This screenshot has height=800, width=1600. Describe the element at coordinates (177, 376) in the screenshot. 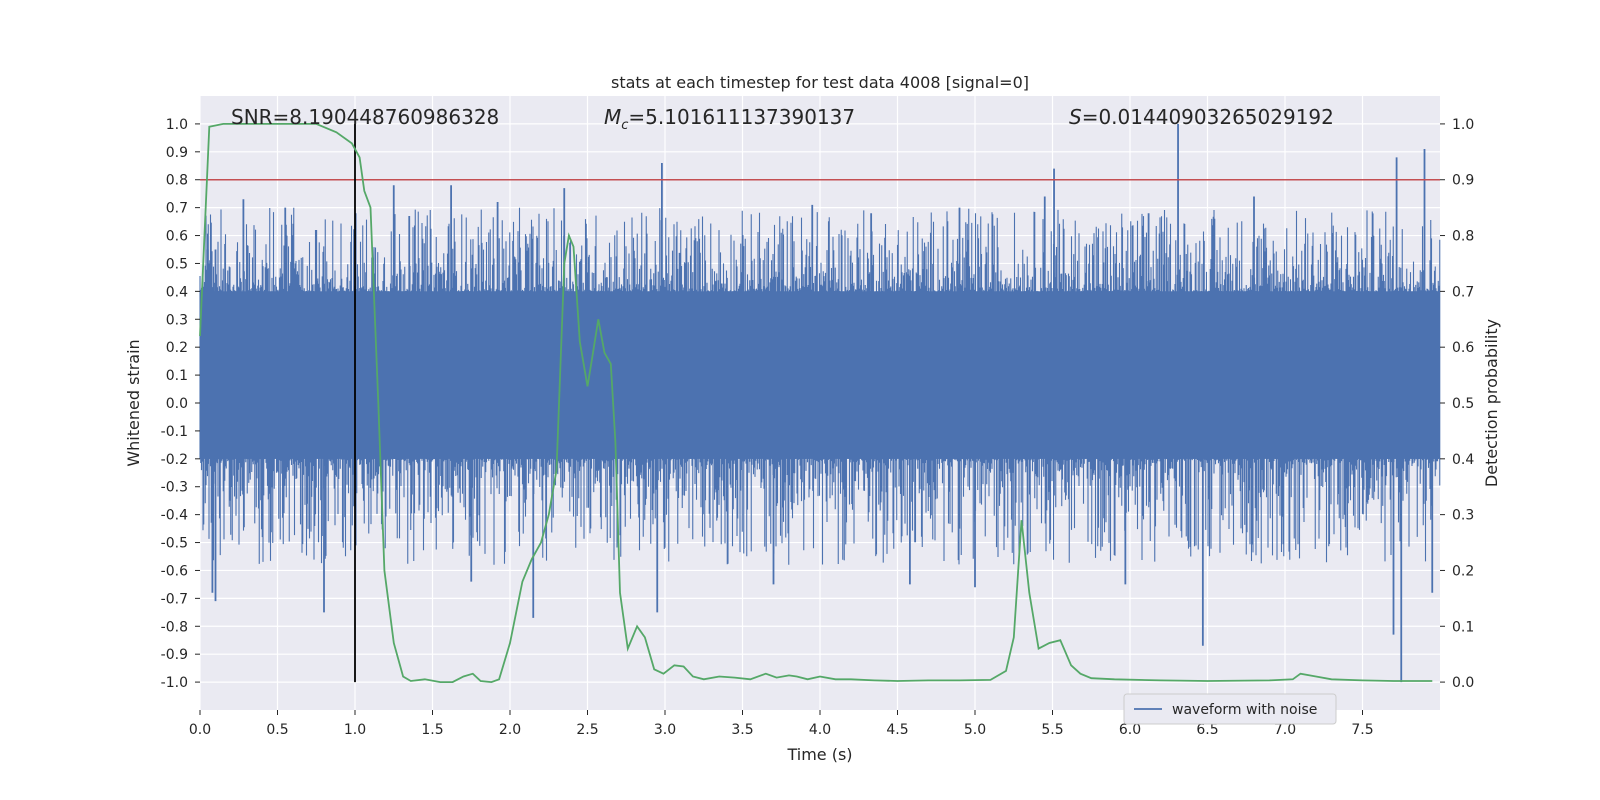

I see `y-tick-label: 0.1` at that location.